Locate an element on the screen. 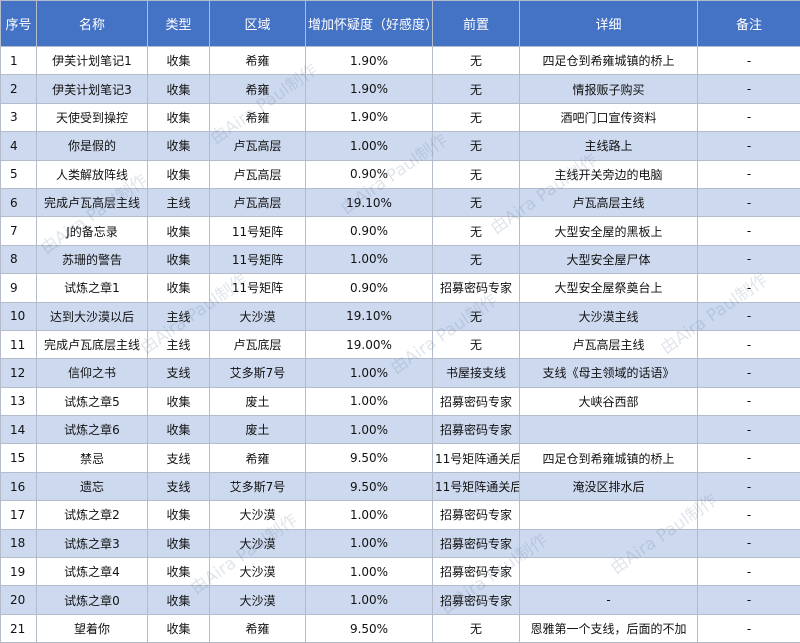  table-cell: 13 is located at coordinates (19, 401).